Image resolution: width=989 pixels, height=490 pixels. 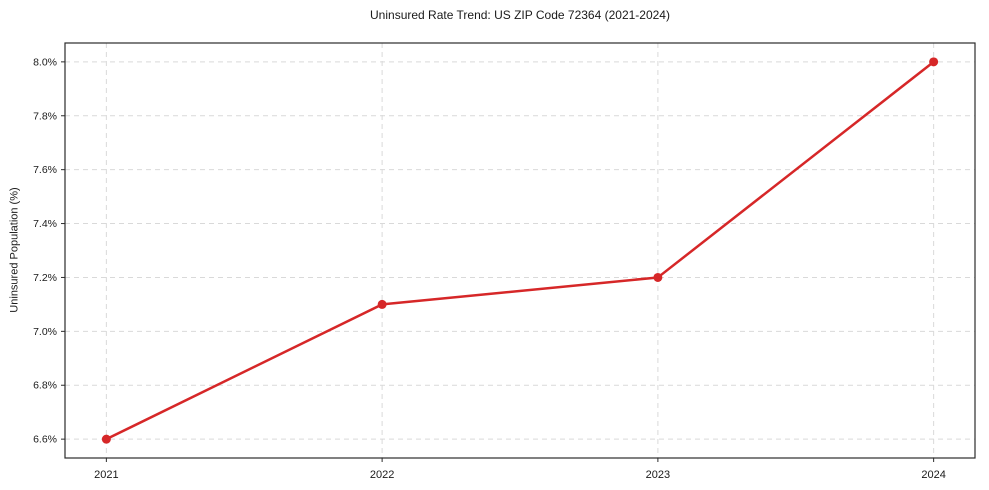 I want to click on y-axis-label: Uninsured Population (%), so click(x=14, y=250).